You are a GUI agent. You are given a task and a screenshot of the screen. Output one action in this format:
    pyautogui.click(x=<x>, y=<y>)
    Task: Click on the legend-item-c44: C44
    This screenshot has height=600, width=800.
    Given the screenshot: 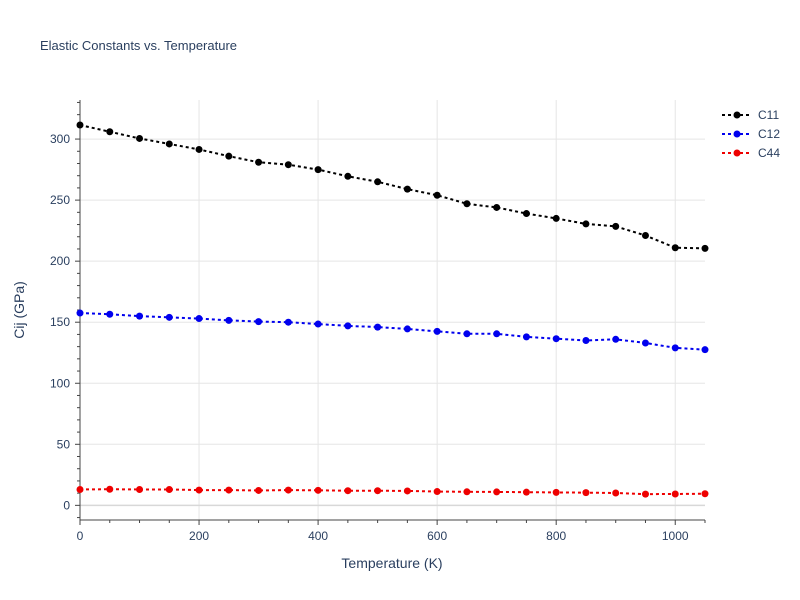 What is the action you would take?
    pyautogui.click(x=751, y=153)
    